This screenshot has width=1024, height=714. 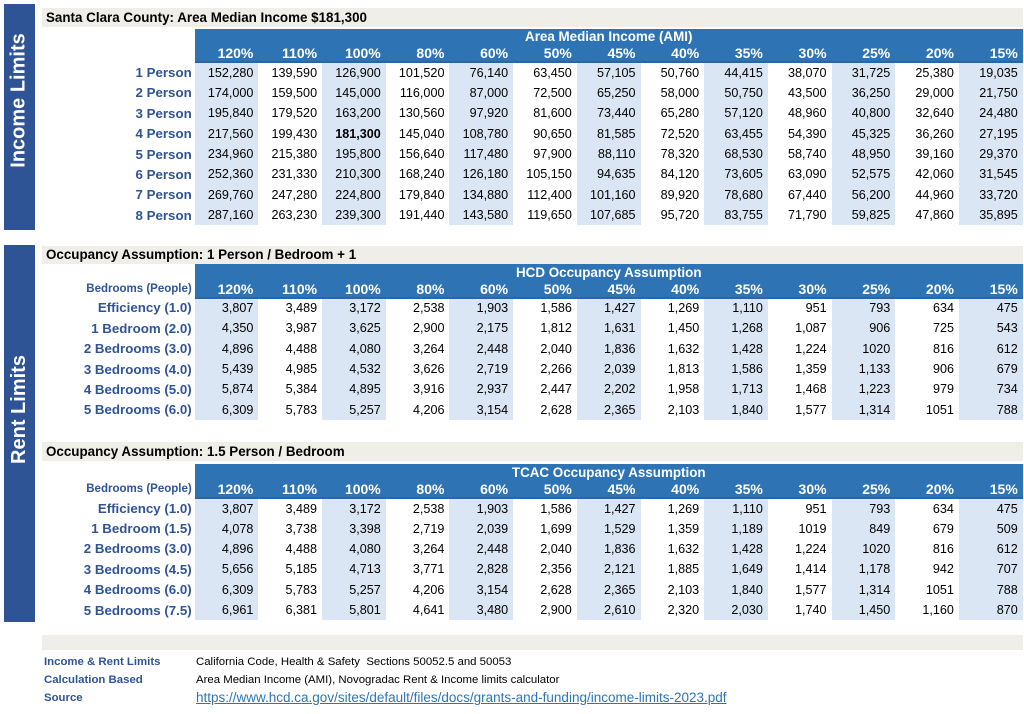 What do you see at coordinates (163, 72) in the screenshot?
I see `row-label: 1 Person` at bounding box center [163, 72].